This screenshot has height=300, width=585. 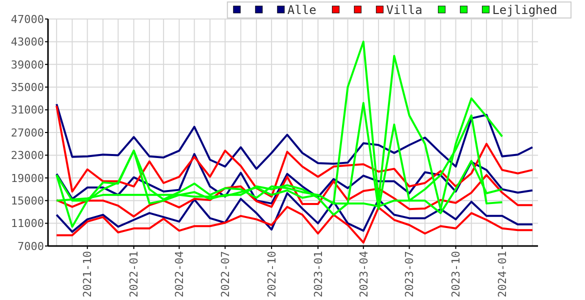 What do you see at coordinates (27, 178) in the screenshot?
I see `y-tick-label: 19000` at bounding box center [27, 178].